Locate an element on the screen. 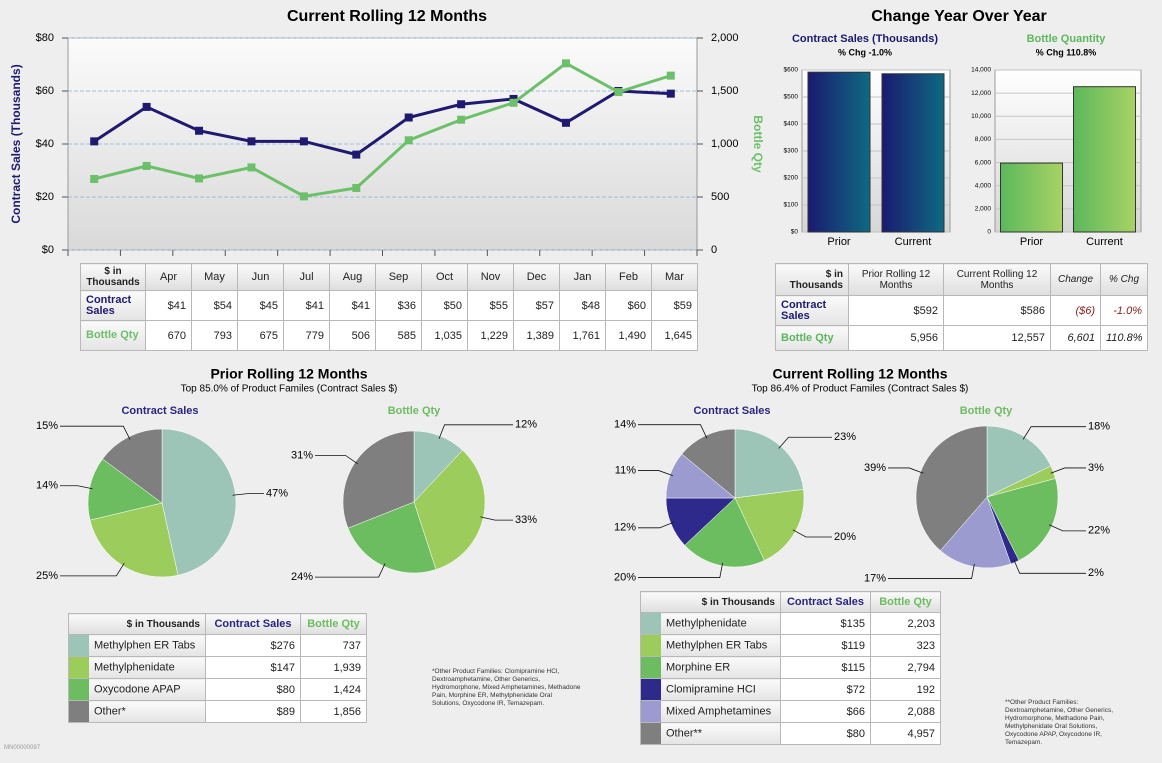 The width and height of the screenshot is (1162, 763). table-cell: $80 is located at coordinates (253, 689).